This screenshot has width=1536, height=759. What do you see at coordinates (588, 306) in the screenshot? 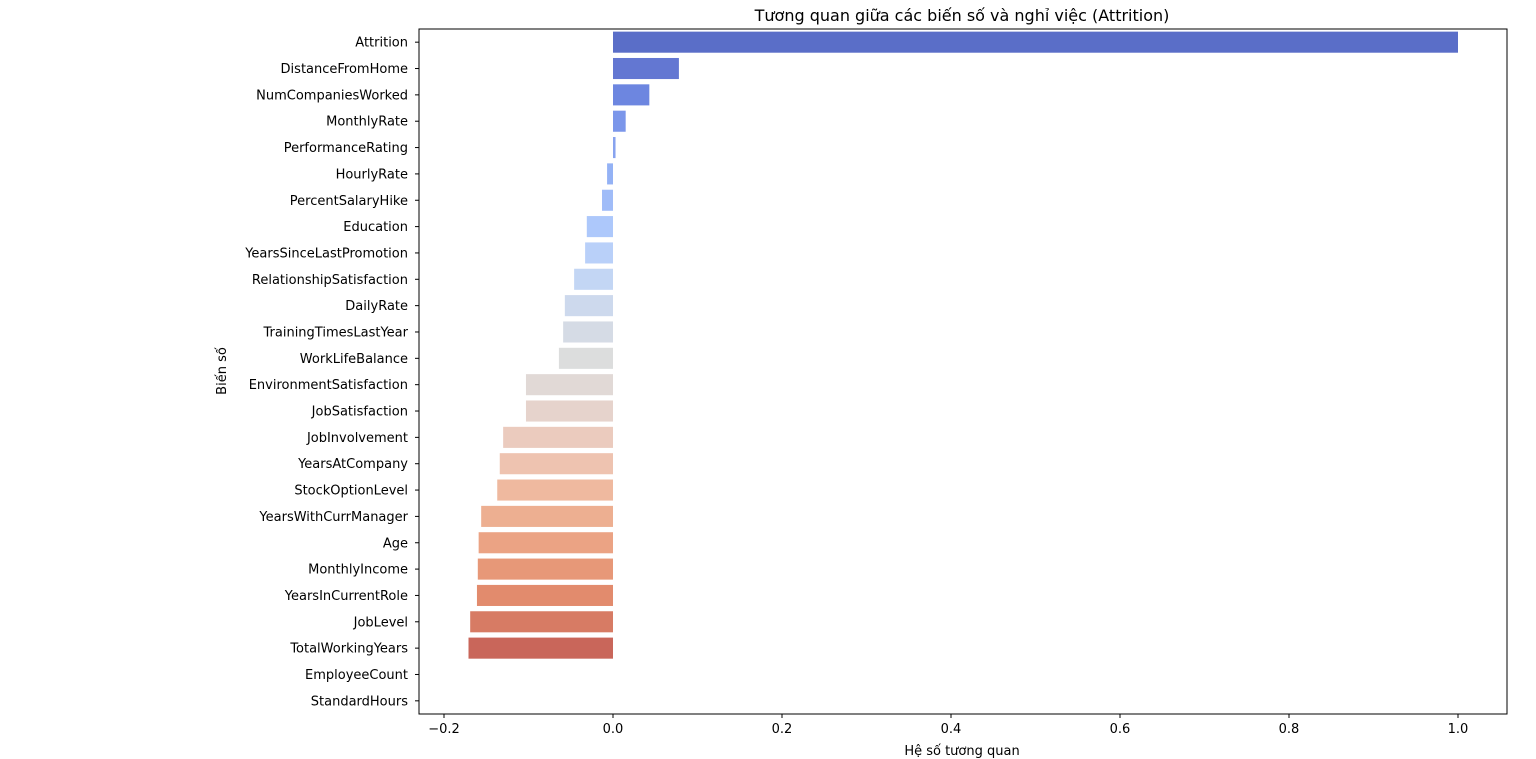
I see `bar-DailyRate` at bounding box center [588, 306].